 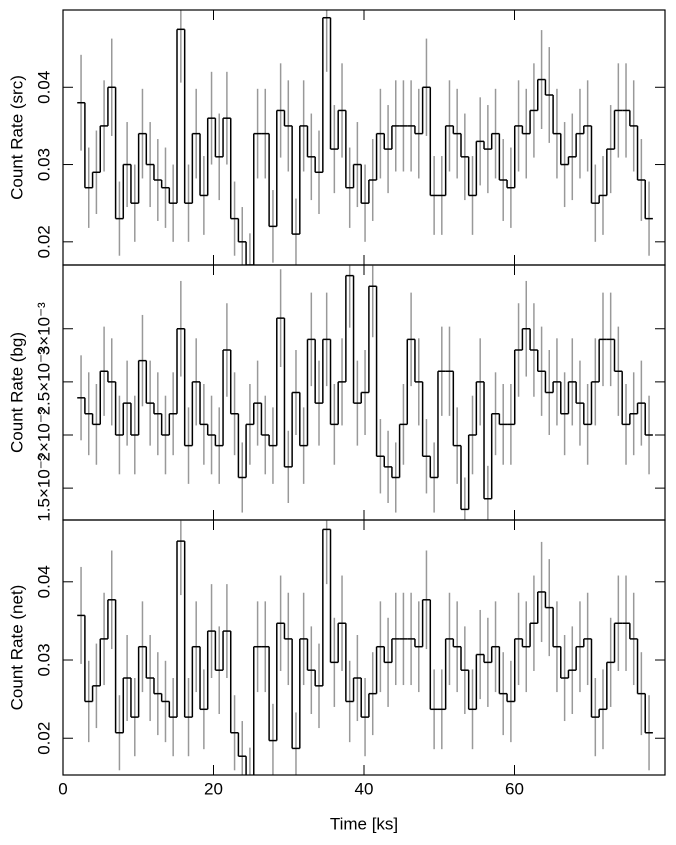 What do you see at coordinates (364, 823) in the screenshot?
I see `x-axis-label: Time [ks]` at bounding box center [364, 823].